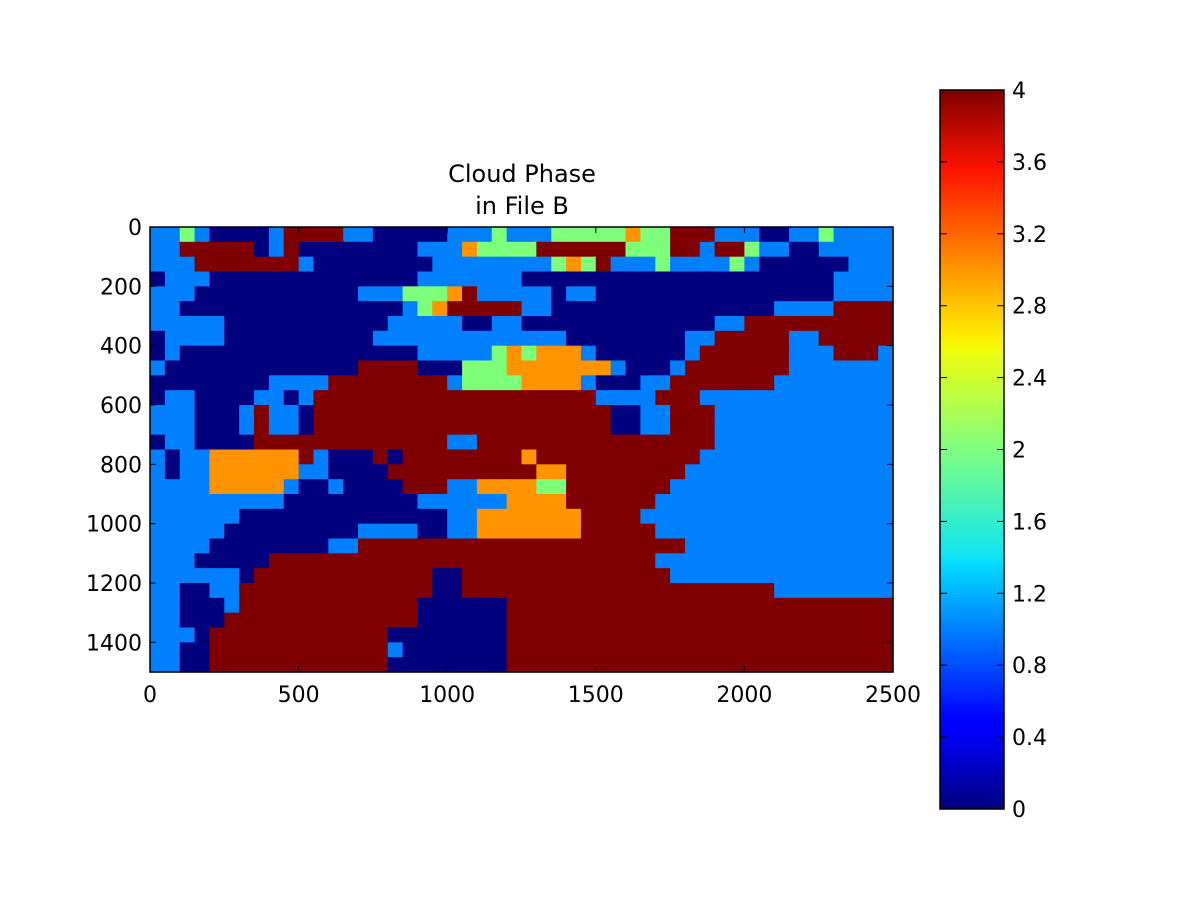 This screenshot has width=1200, height=900. What do you see at coordinates (447, 695) in the screenshot?
I see `x-tick-label: 1000` at bounding box center [447, 695].